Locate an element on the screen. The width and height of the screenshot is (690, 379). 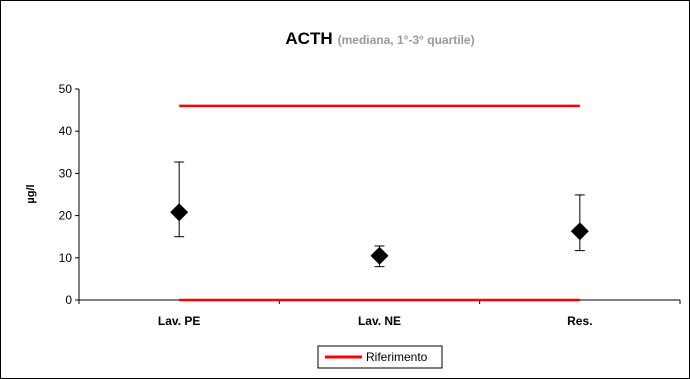
legend-label-riferimento: Riferimento is located at coordinates (397, 357).